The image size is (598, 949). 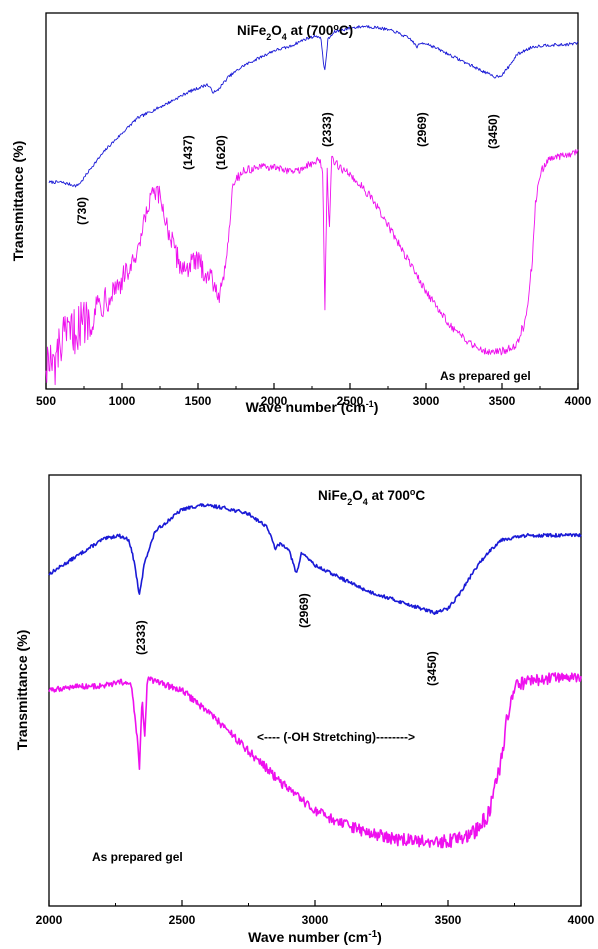 I want to click on chart-title-top: NiFe2O4 at (700oC), so click(x=295, y=32).